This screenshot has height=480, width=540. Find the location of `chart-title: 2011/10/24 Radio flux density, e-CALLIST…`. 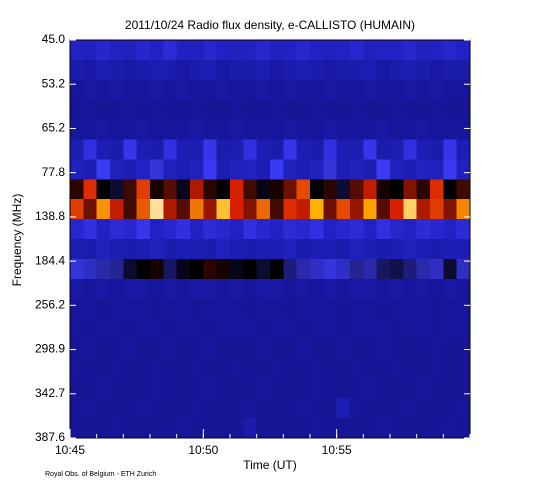

chart-title: 2011/10/24 Radio flux density, e-CALLIST… is located at coordinates (270, 25).